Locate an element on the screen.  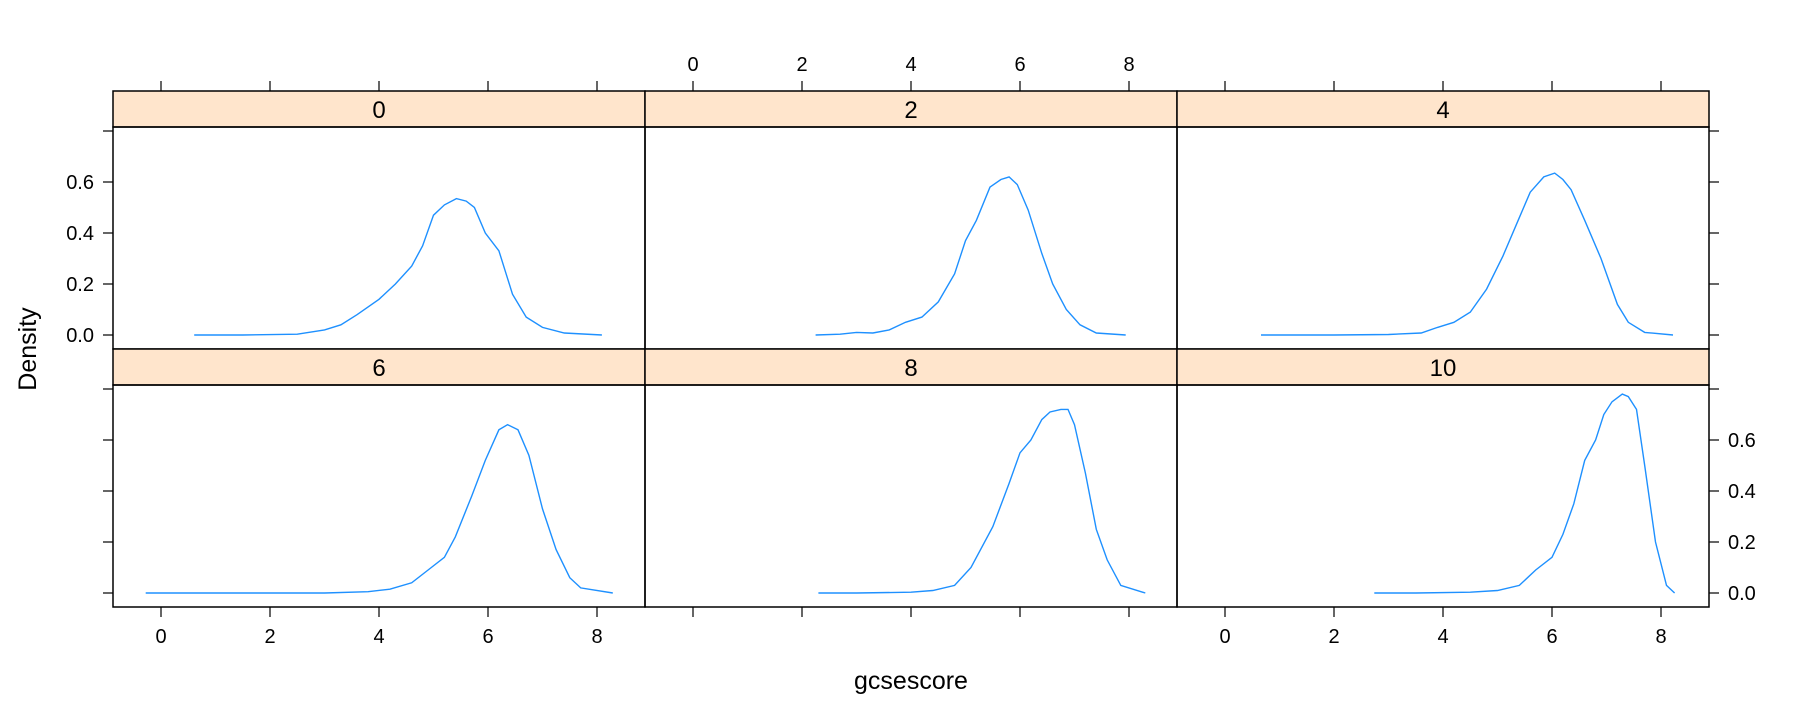
panel-6: 6 is located at coordinates (379, 478).